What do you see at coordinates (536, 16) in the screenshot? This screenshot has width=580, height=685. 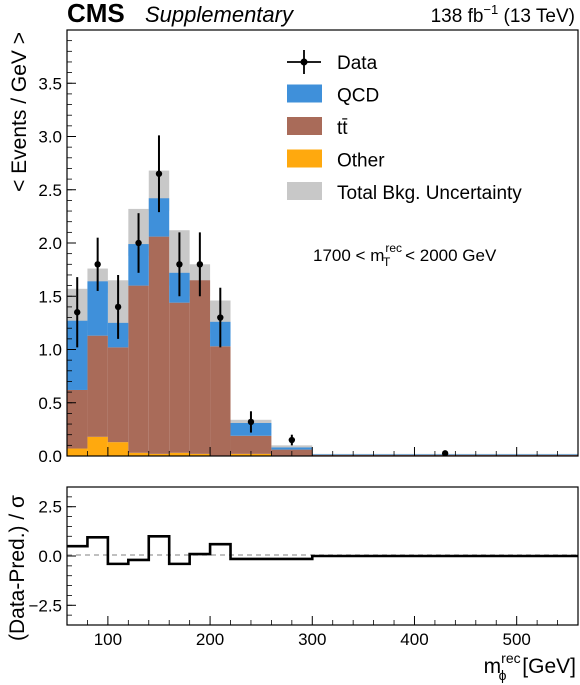 I see `energy-label: (13 TeV)` at bounding box center [536, 16].